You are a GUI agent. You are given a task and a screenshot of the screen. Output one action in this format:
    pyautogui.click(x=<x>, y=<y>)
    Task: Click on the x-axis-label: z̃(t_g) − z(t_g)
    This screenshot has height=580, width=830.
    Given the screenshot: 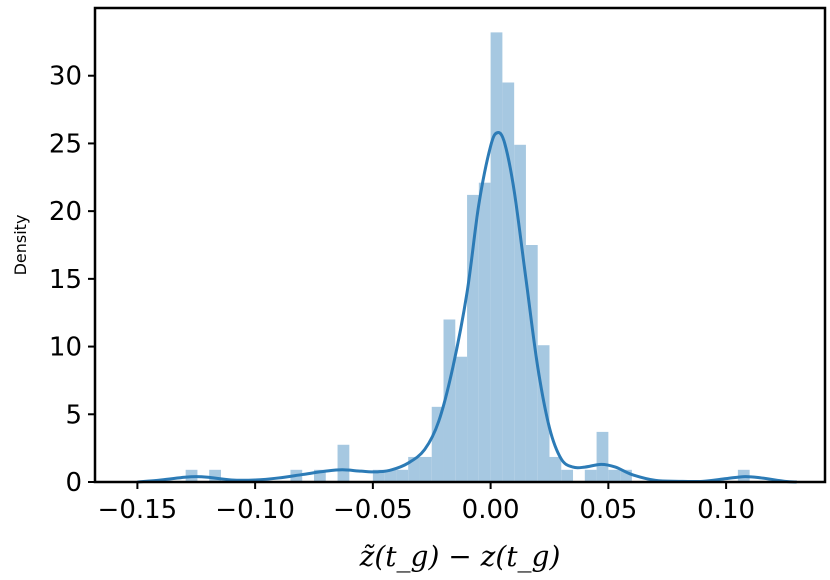 What is the action you would take?
    pyautogui.click(x=460, y=556)
    